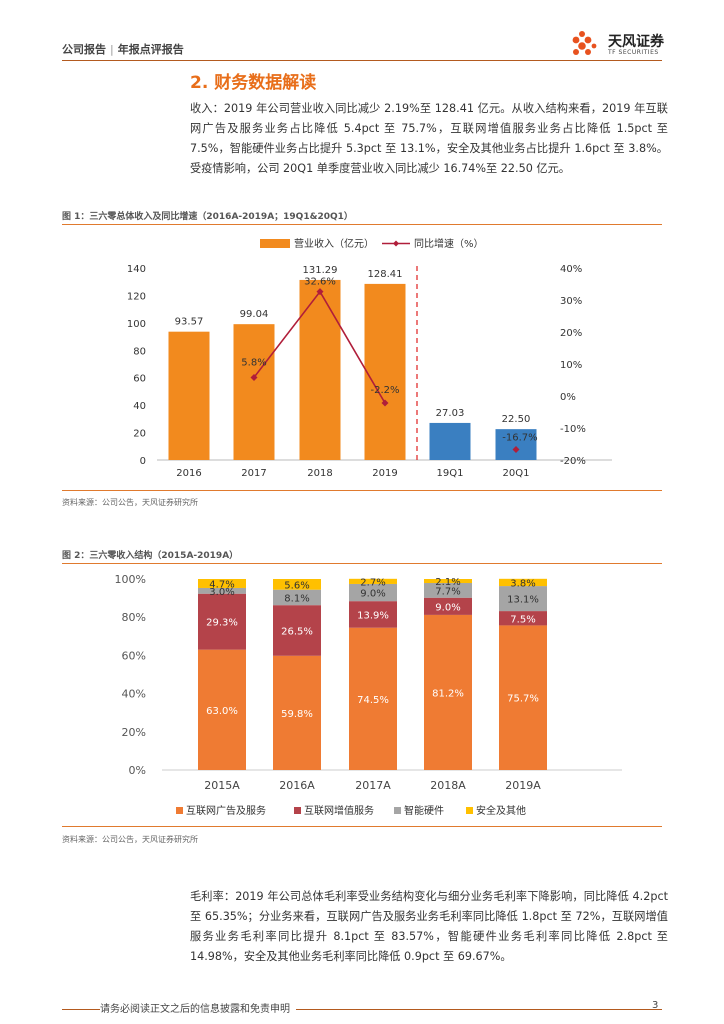  Describe the element at coordinates (523, 600) in the screenshot. I see `structure-segment-label: 13.1%` at that location.